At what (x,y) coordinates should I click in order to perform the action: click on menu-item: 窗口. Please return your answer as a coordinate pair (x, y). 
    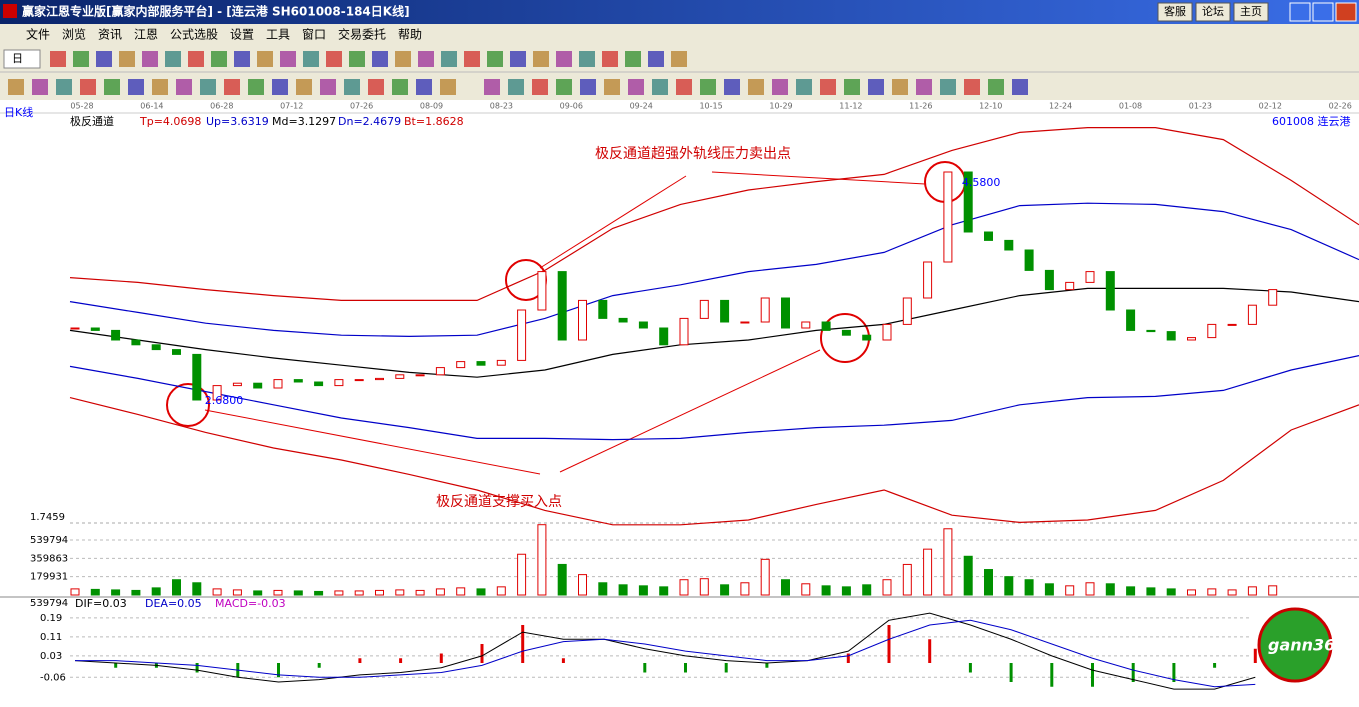
    Looking at the image, I should click on (314, 35).